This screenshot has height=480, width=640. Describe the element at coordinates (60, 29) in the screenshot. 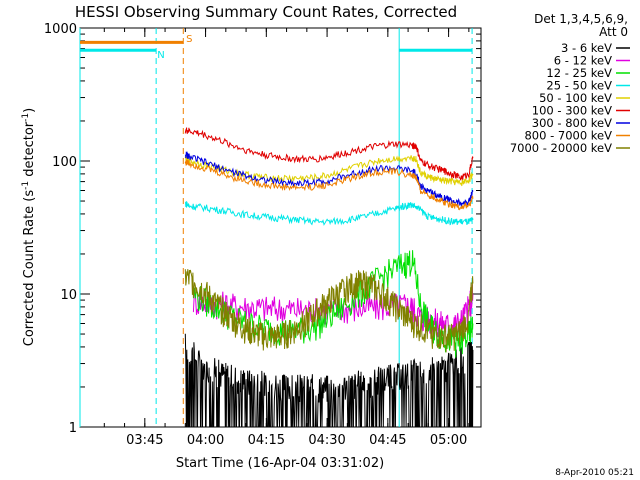

I see `y-tick-label: 1000` at that location.